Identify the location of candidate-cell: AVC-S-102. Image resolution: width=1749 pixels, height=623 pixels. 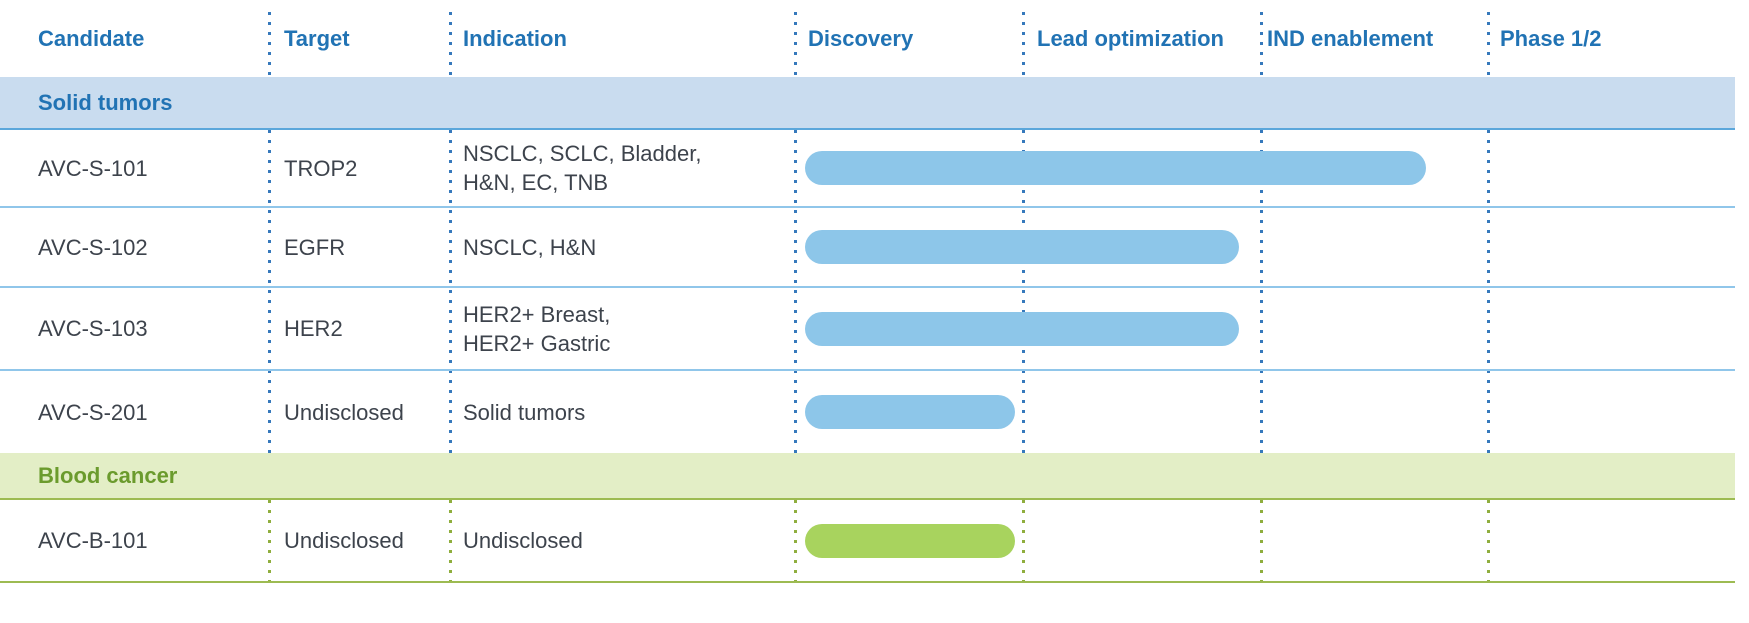
(93, 247).